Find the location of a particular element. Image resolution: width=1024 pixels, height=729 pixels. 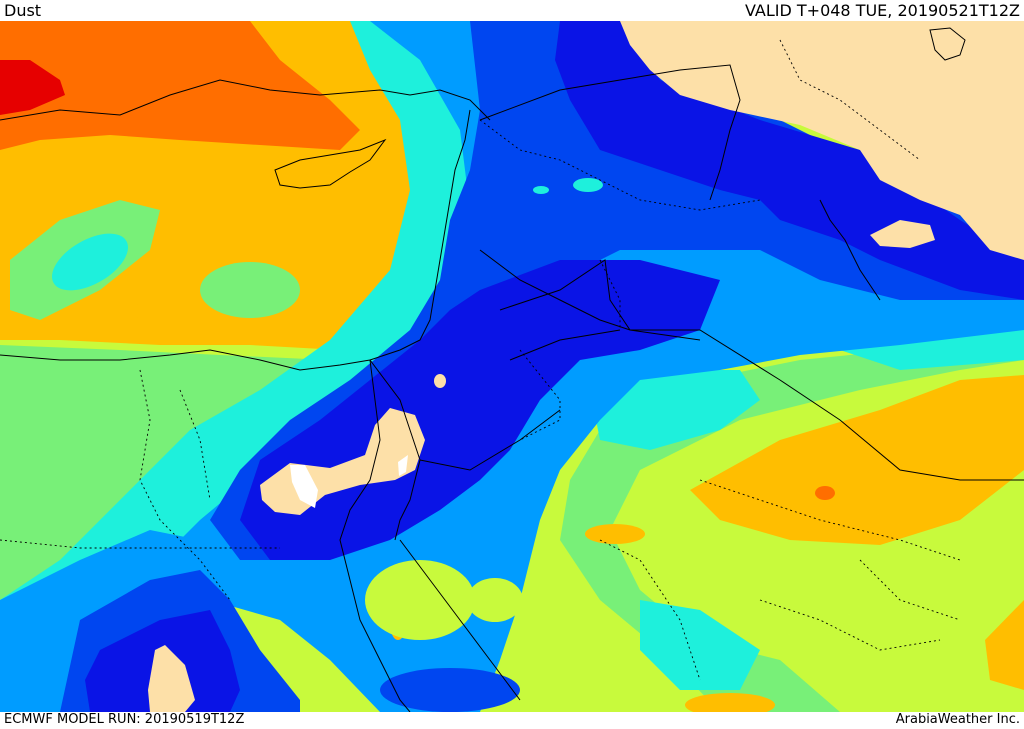

border-syria is located at coordinates (610, 132).